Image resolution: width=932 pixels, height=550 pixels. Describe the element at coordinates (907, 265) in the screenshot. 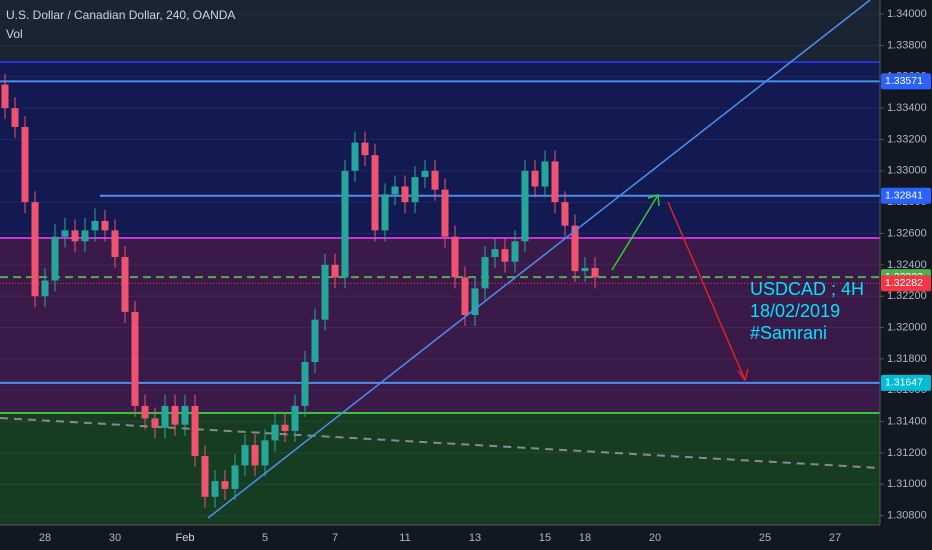

I see `y-tick-label: 1.32400` at that location.